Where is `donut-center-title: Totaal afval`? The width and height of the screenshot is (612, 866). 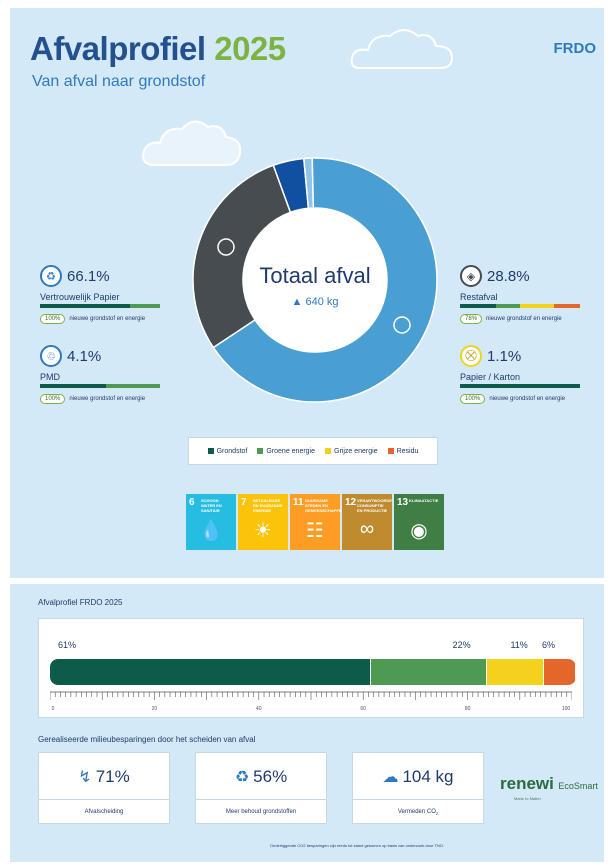 donut-center-title: Totaal afval is located at coordinates (315, 275).